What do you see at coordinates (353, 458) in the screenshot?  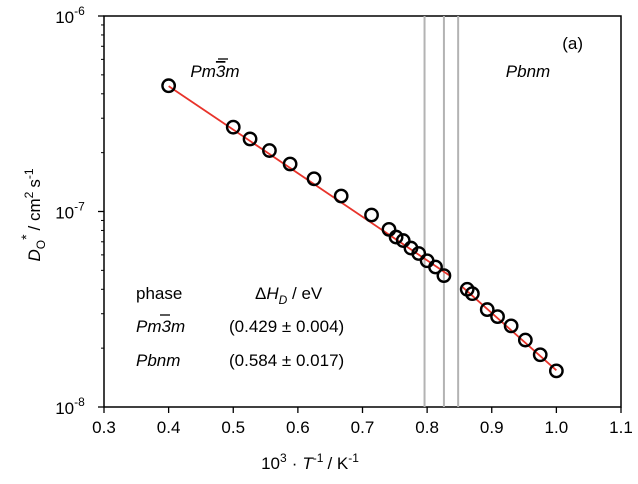 I see `x-title-unit-exp: -1` at bounding box center [353, 458].